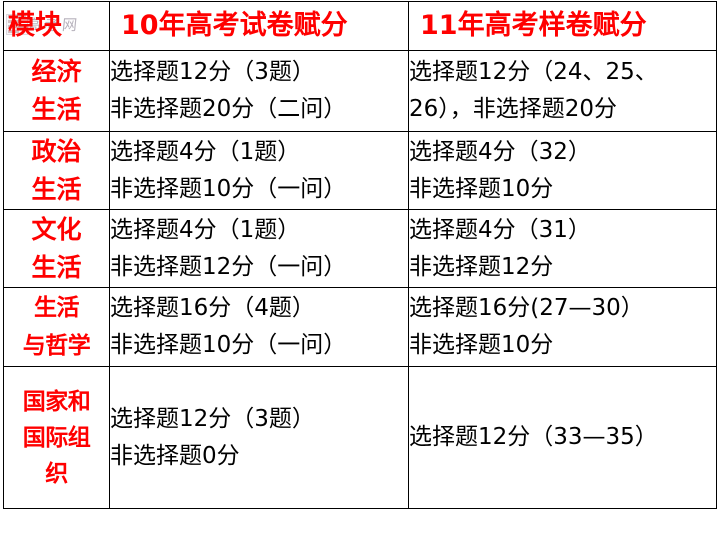  What do you see at coordinates (56, 401) in the screenshot?
I see `module-line: 国家和` at bounding box center [56, 401].